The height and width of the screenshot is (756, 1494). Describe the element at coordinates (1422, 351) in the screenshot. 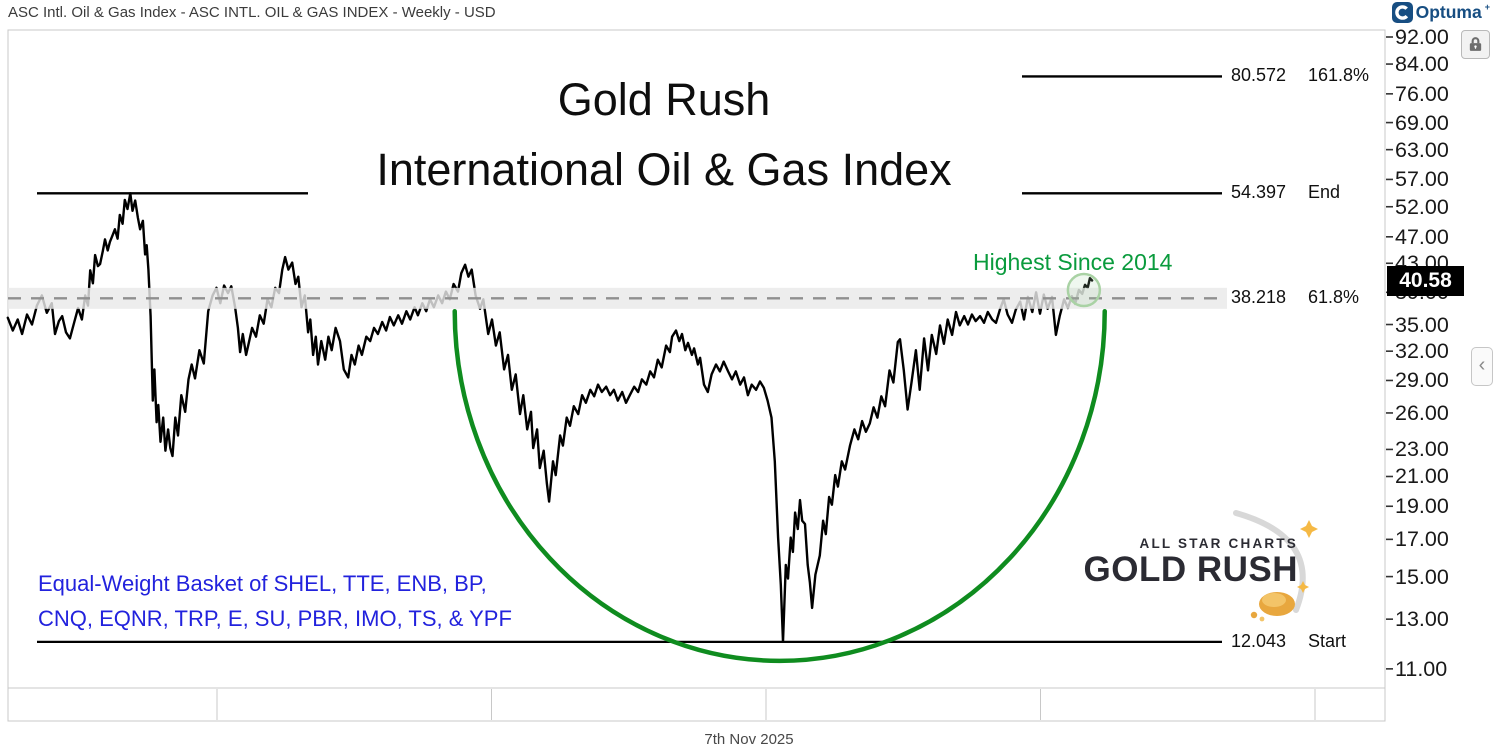

I see `y-axis-label: 32.00` at that location.